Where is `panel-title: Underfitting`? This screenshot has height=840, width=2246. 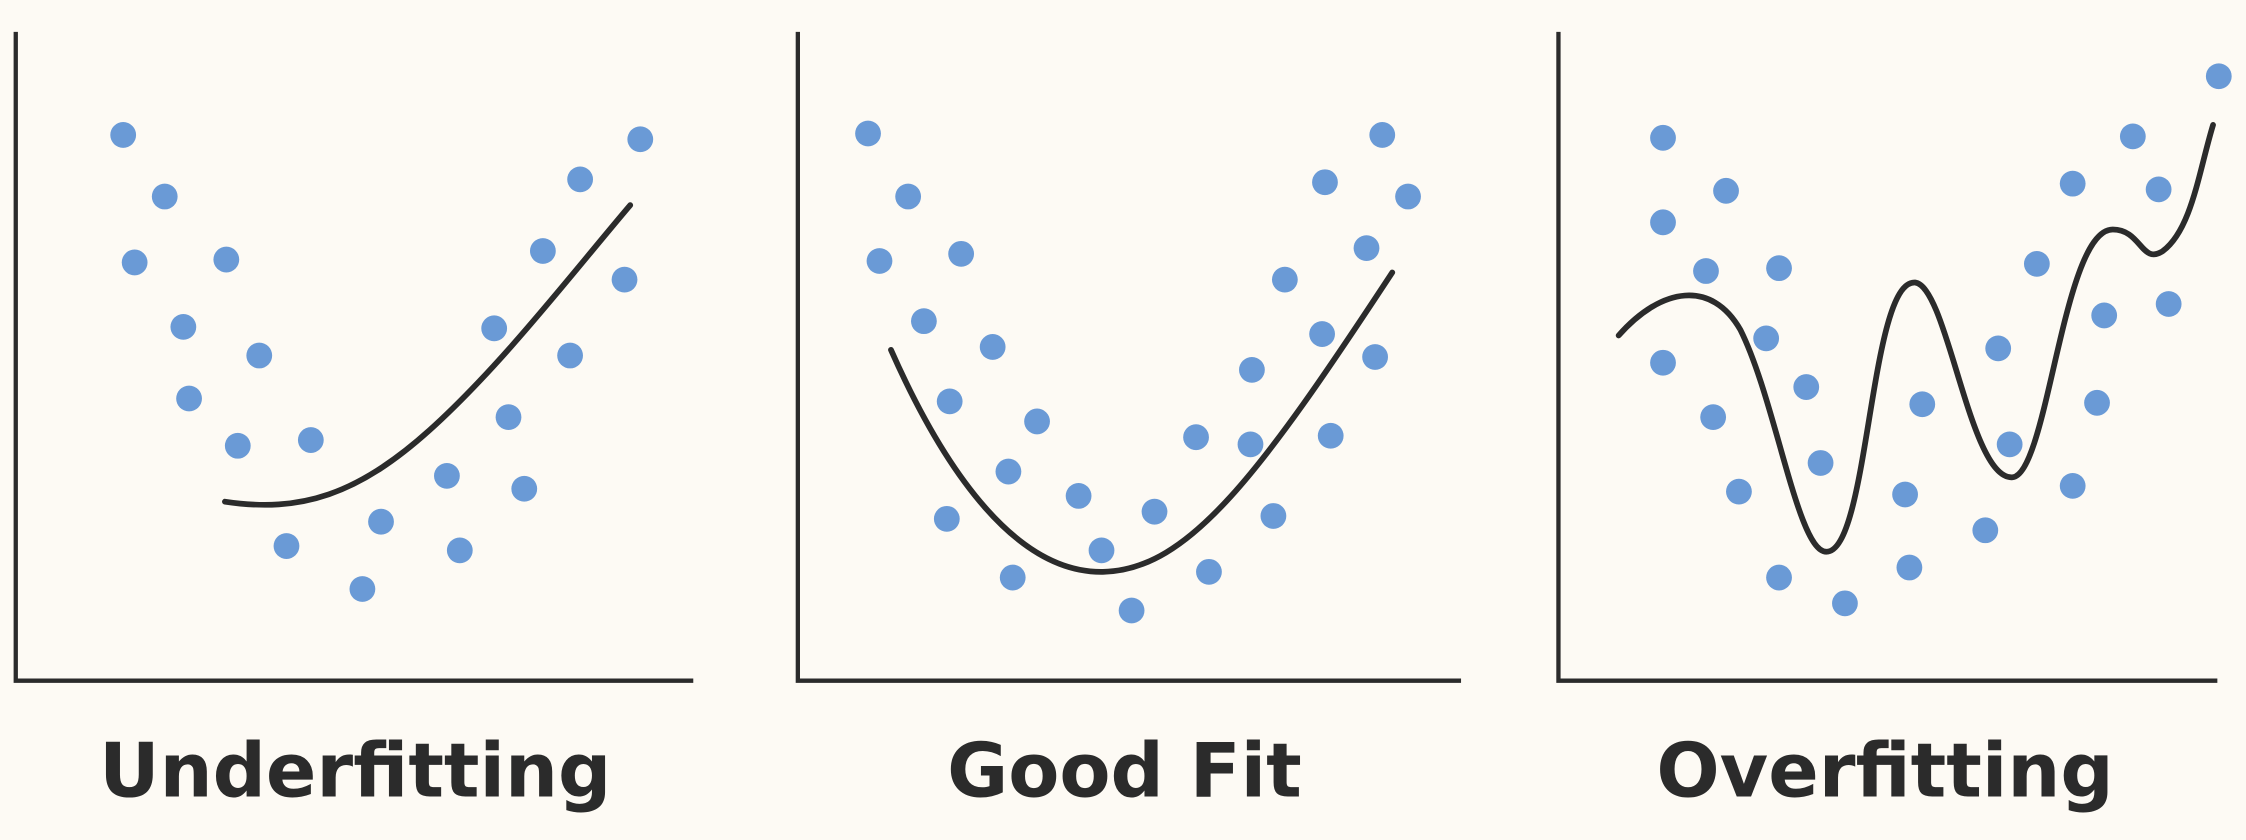
panel-title: Underfitting is located at coordinates (355, 771).